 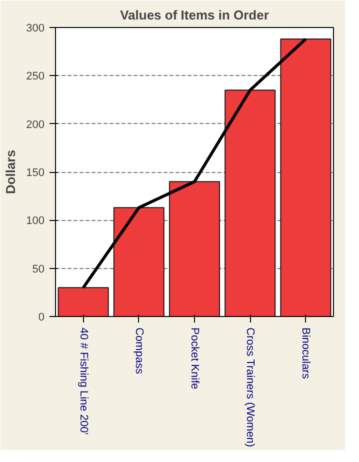 I want to click on y-tick-label: 150, so click(x=35, y=173).